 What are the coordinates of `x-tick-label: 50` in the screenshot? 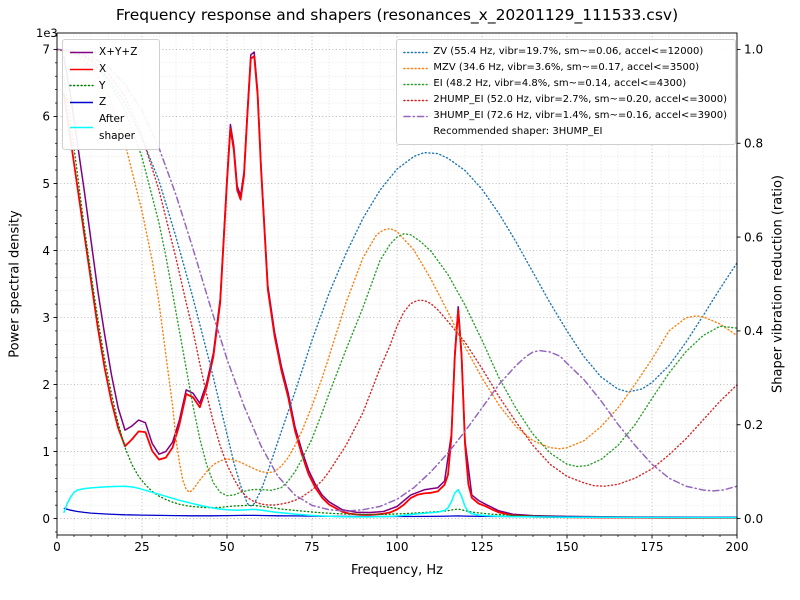 It's located at (226, 547).